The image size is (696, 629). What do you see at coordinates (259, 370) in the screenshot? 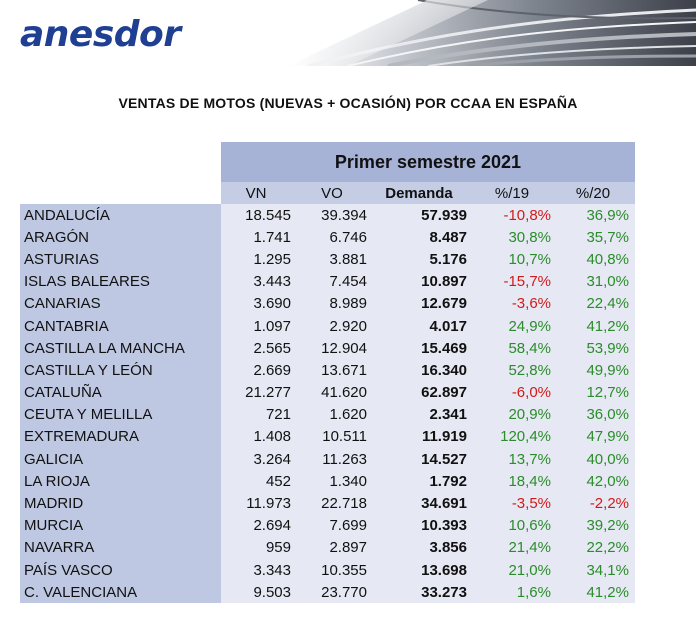
I see `cell-vn: 2.669` at bounding box center [259, 370].